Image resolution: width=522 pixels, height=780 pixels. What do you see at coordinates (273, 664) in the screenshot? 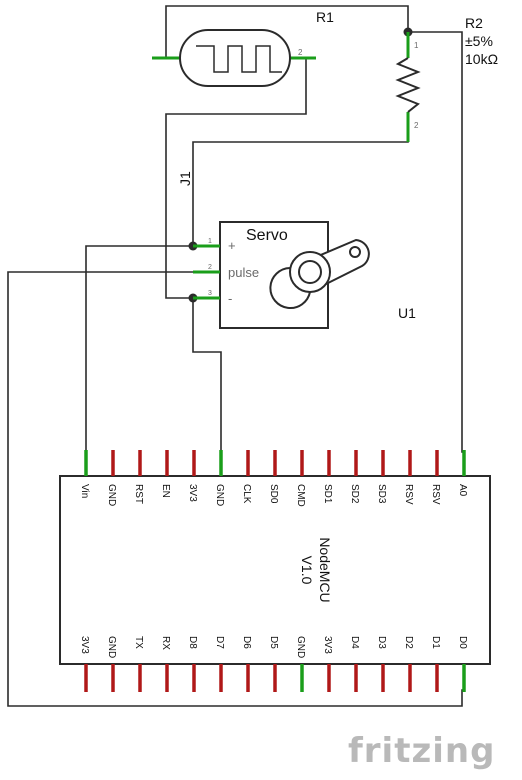
I see `nodemcu-bottom-pins: 3V3 GND TX RX D8 D7 D6 D5 GND 3V3 D4 D3 D2 D1 D0` at bounding box center [273, 664].